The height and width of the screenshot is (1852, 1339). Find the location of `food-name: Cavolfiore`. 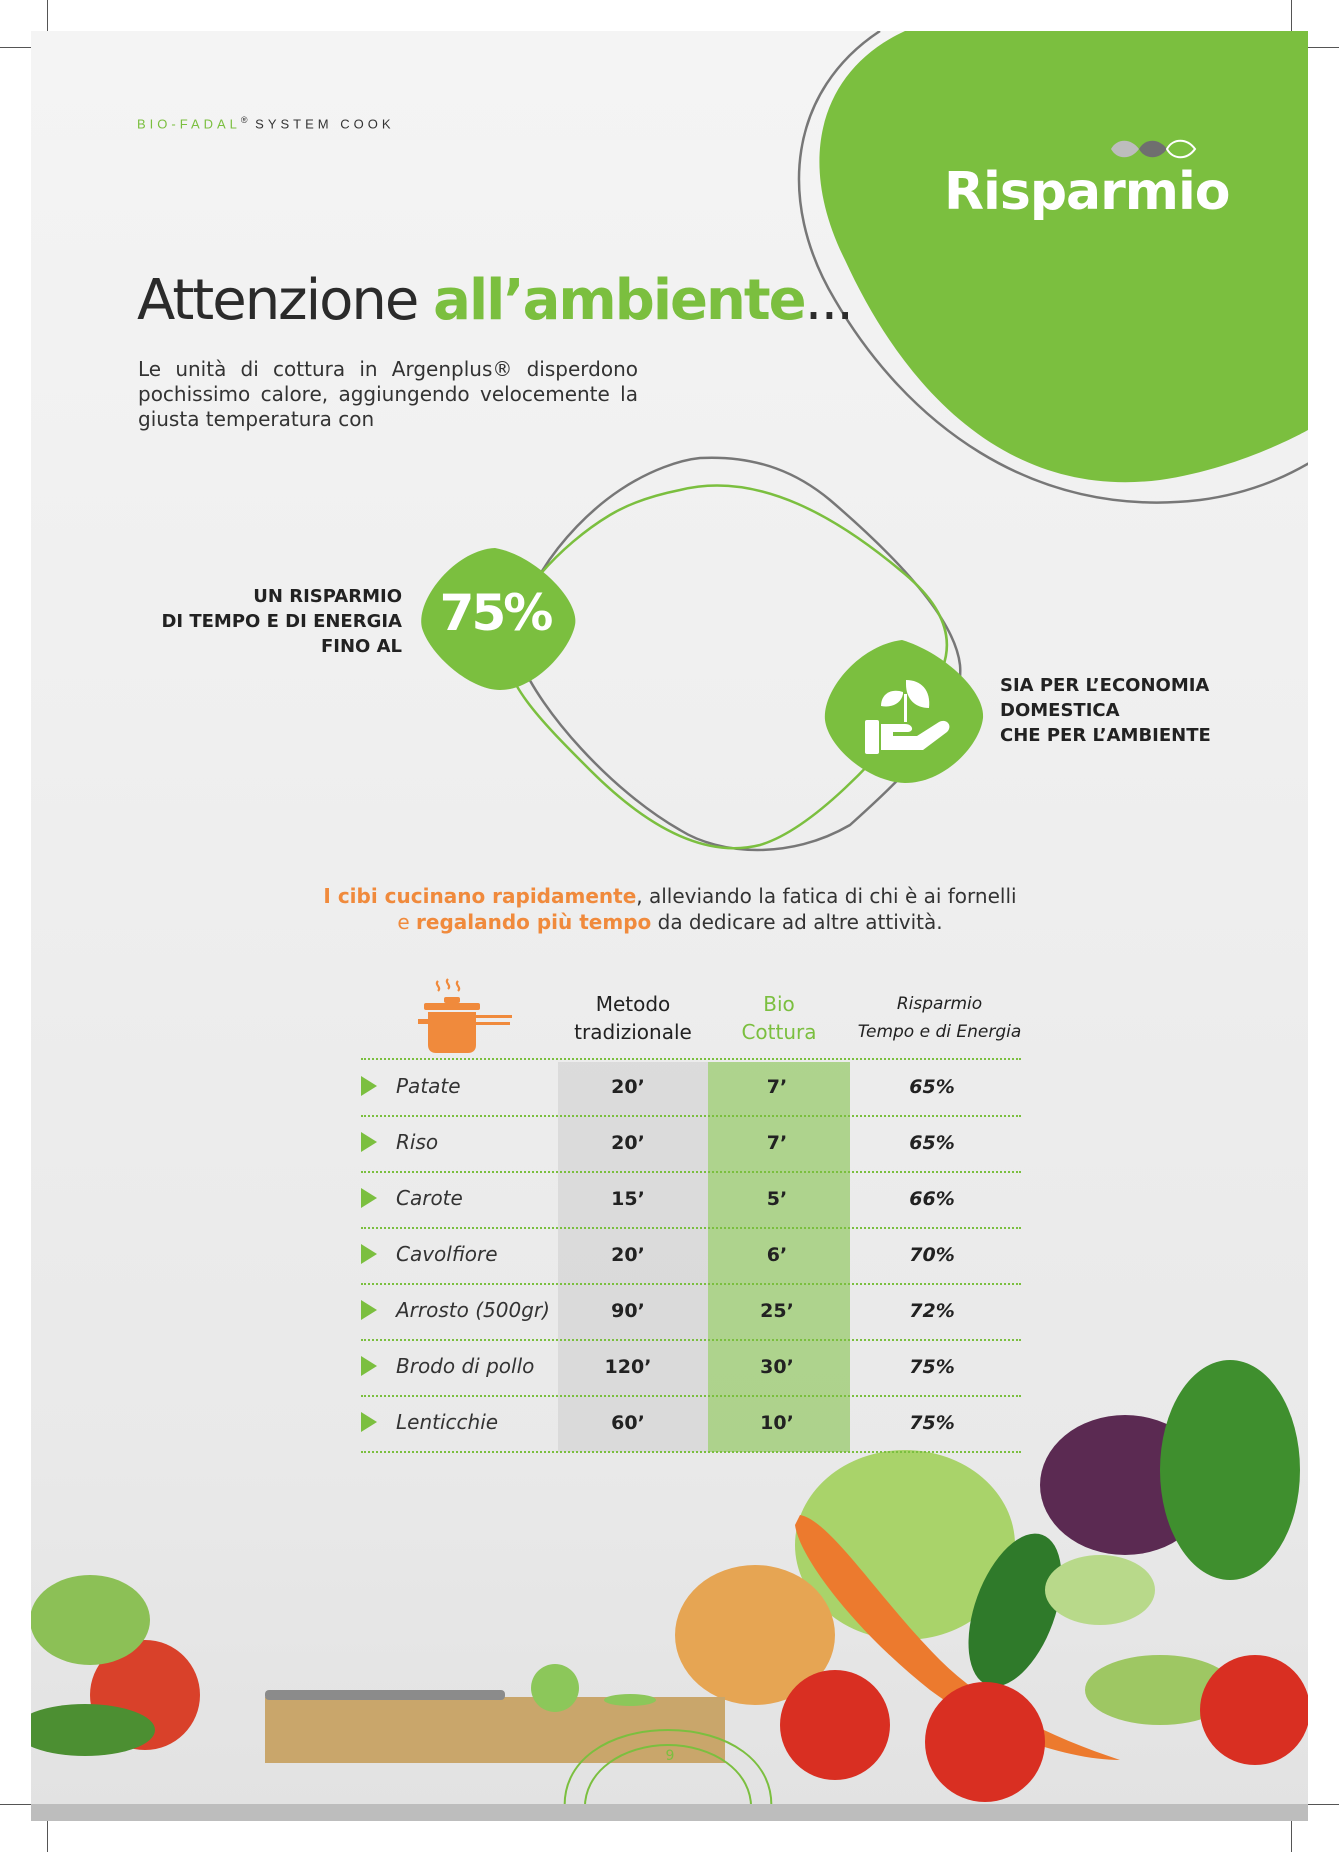

food-name: Cavolfiore is located at coordinates (447, 1254).